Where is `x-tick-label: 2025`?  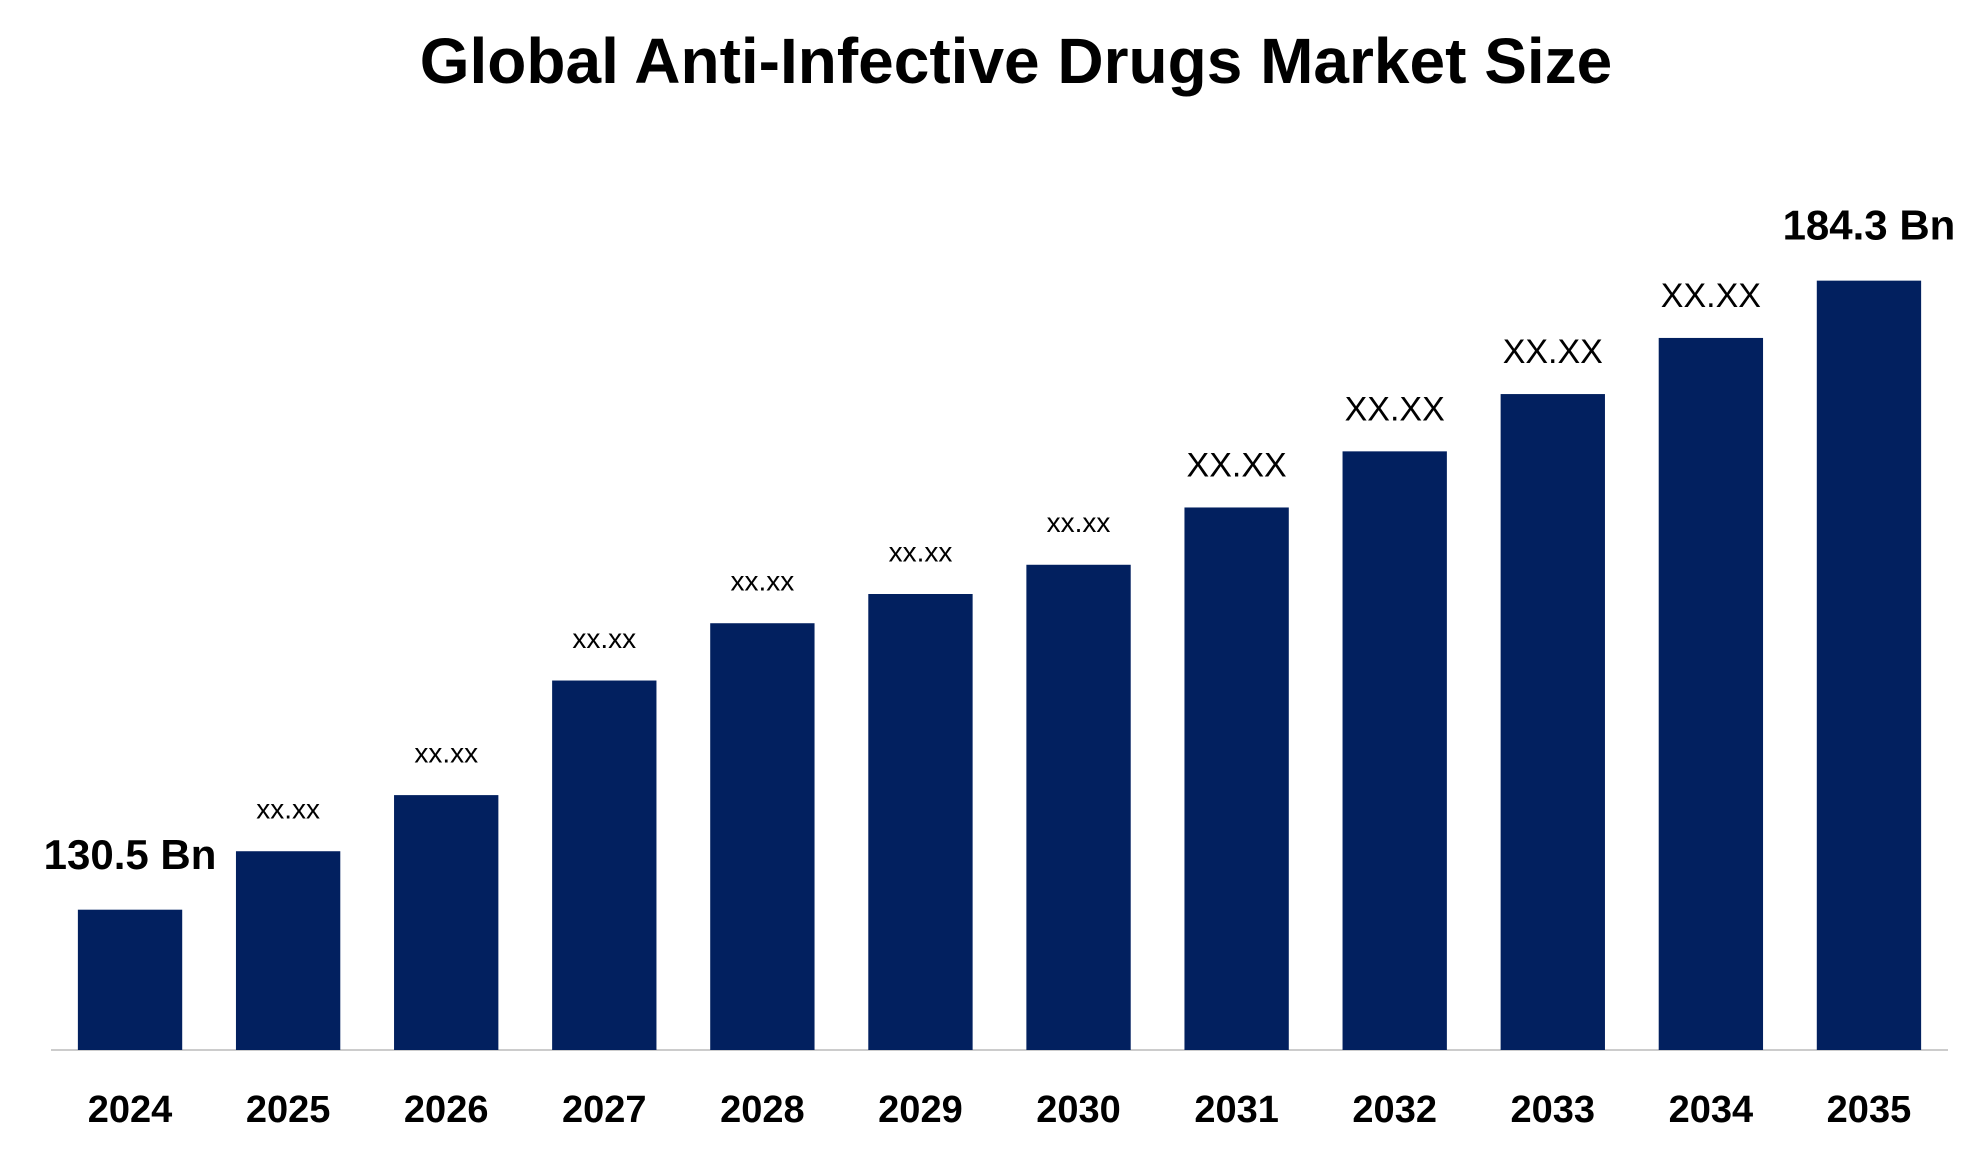 x-tick-label: 2025 is located at coordinates (288, 1110).